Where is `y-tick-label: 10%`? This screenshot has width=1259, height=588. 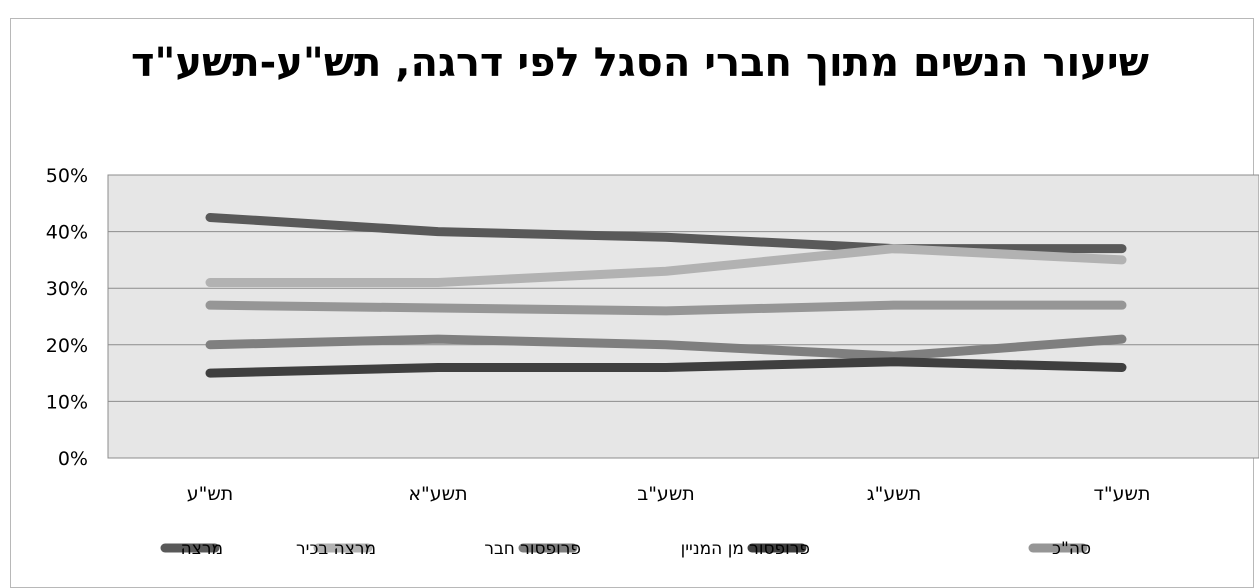 y-tick-label: 10% is located at coordinates (67, 402).